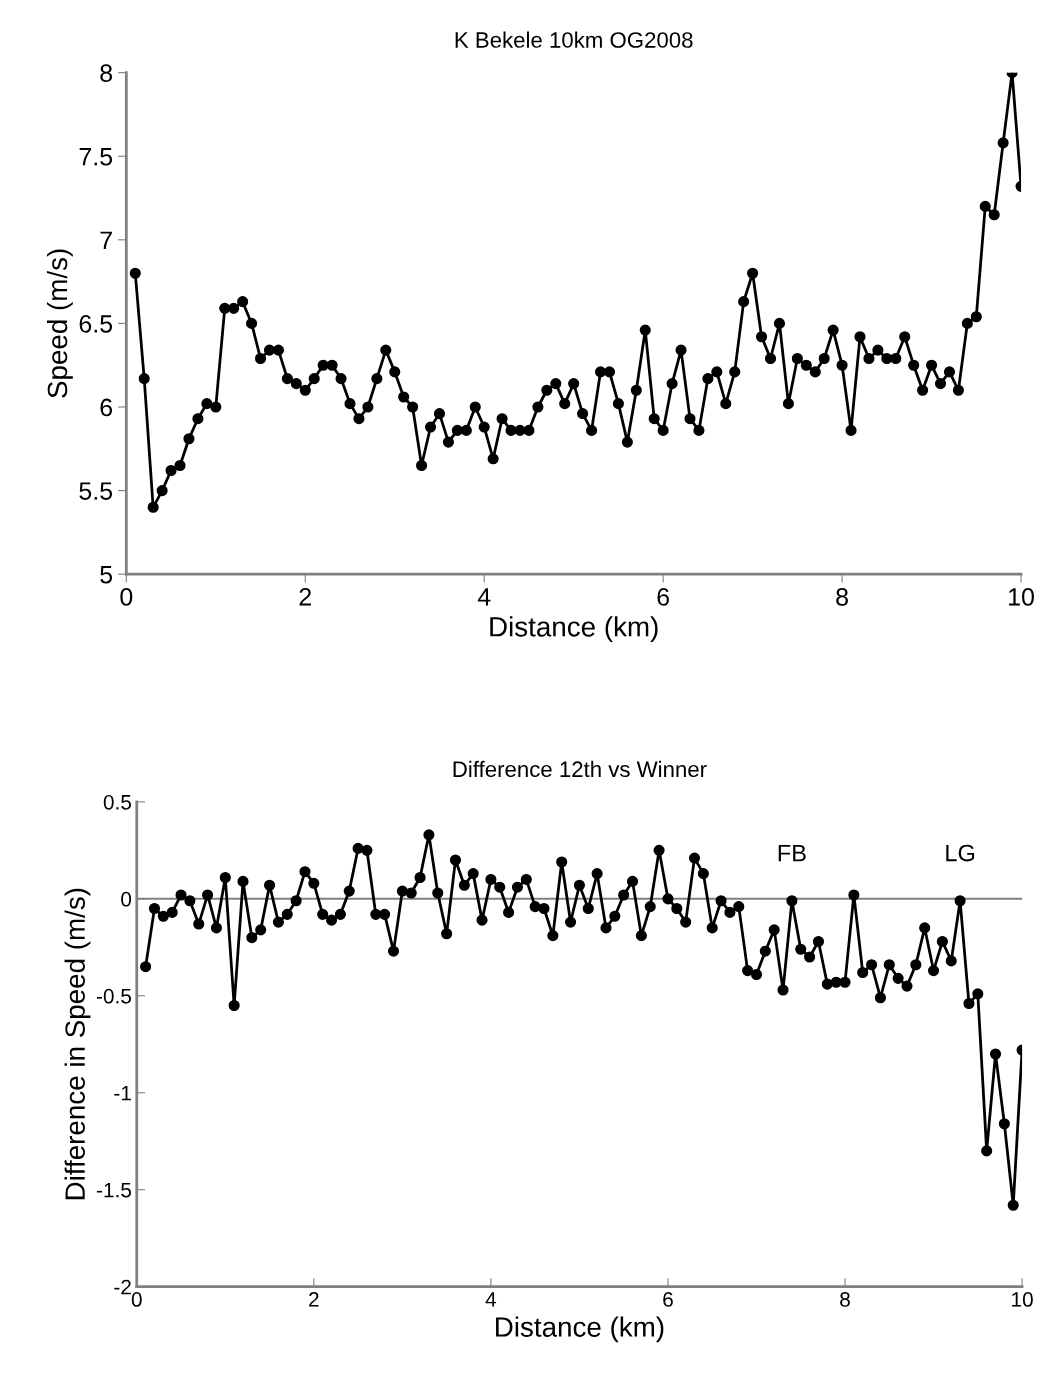 The image size is (1044, 1397). What do you see at coordinates (106, 240) in the screenshot?
I see `y-tick-label: 7` at bounding box center [106, 240].